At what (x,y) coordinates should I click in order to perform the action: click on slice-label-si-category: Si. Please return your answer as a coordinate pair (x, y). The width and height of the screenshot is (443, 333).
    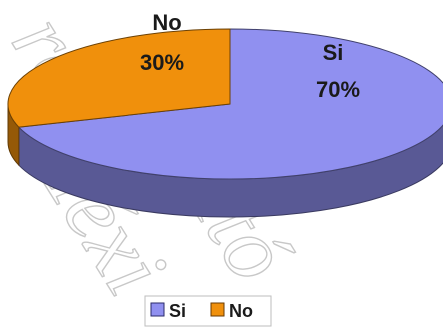
    Looking at the image, I should click on (333, 52).